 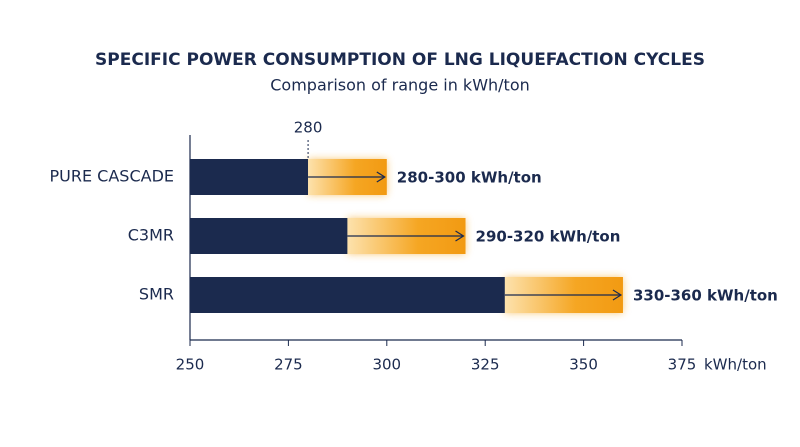 I want to click on value-label: 330-360 kWh/ton, so click(x=705, y=296).